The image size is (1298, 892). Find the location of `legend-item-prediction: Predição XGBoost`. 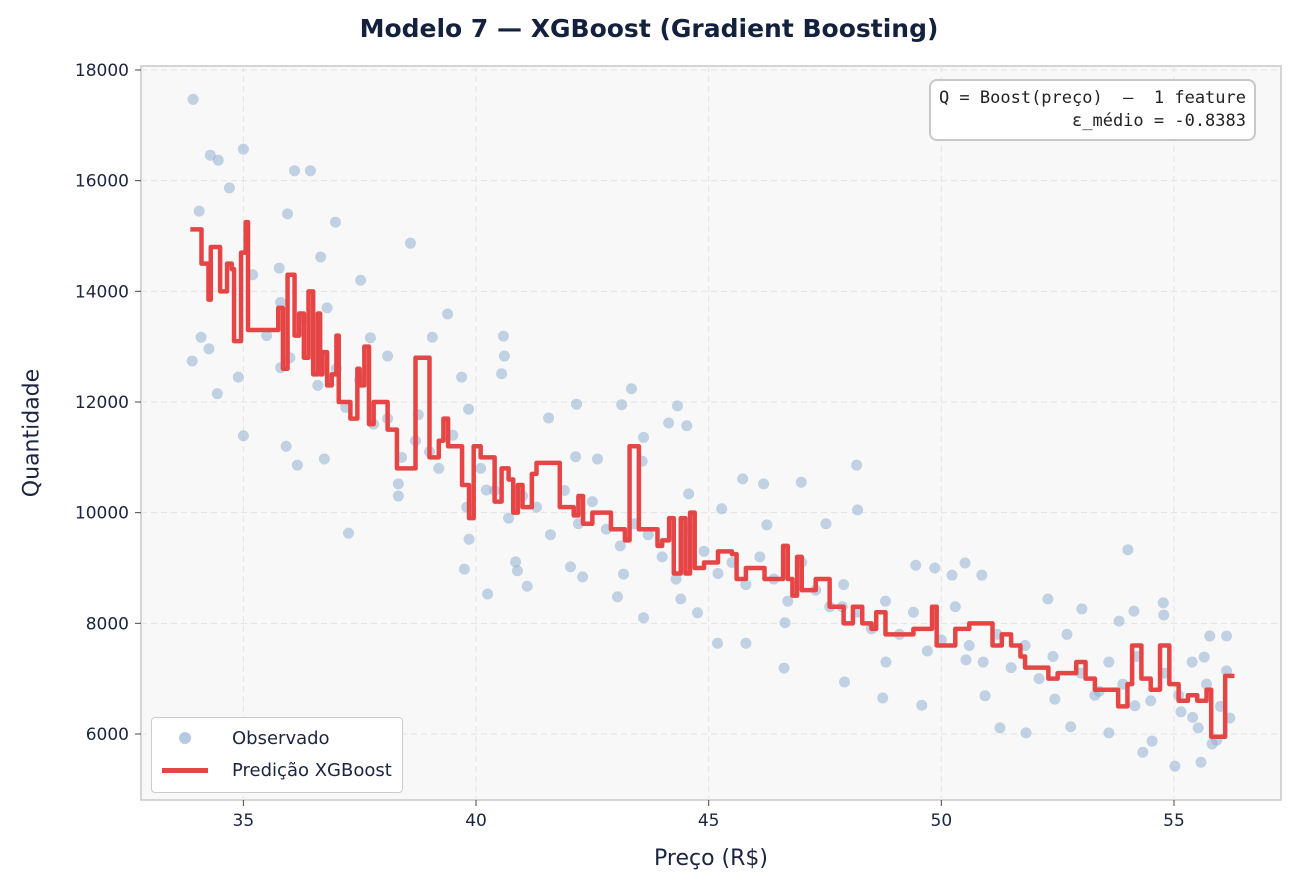

legend-item-prediction: Predição XGBoost is located at coordinates (276, 770).